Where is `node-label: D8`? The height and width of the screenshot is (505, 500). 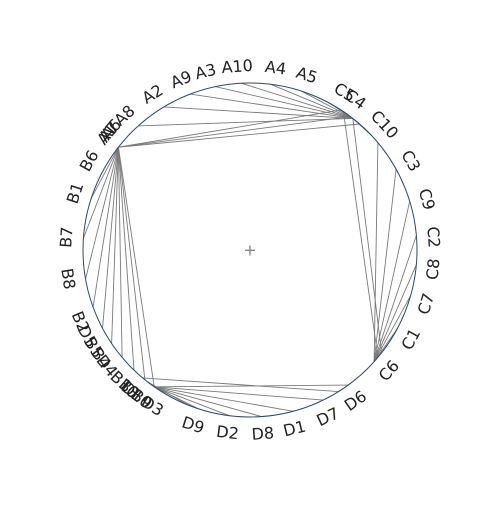
node-label: D8 is located at coordinates (263, 433).